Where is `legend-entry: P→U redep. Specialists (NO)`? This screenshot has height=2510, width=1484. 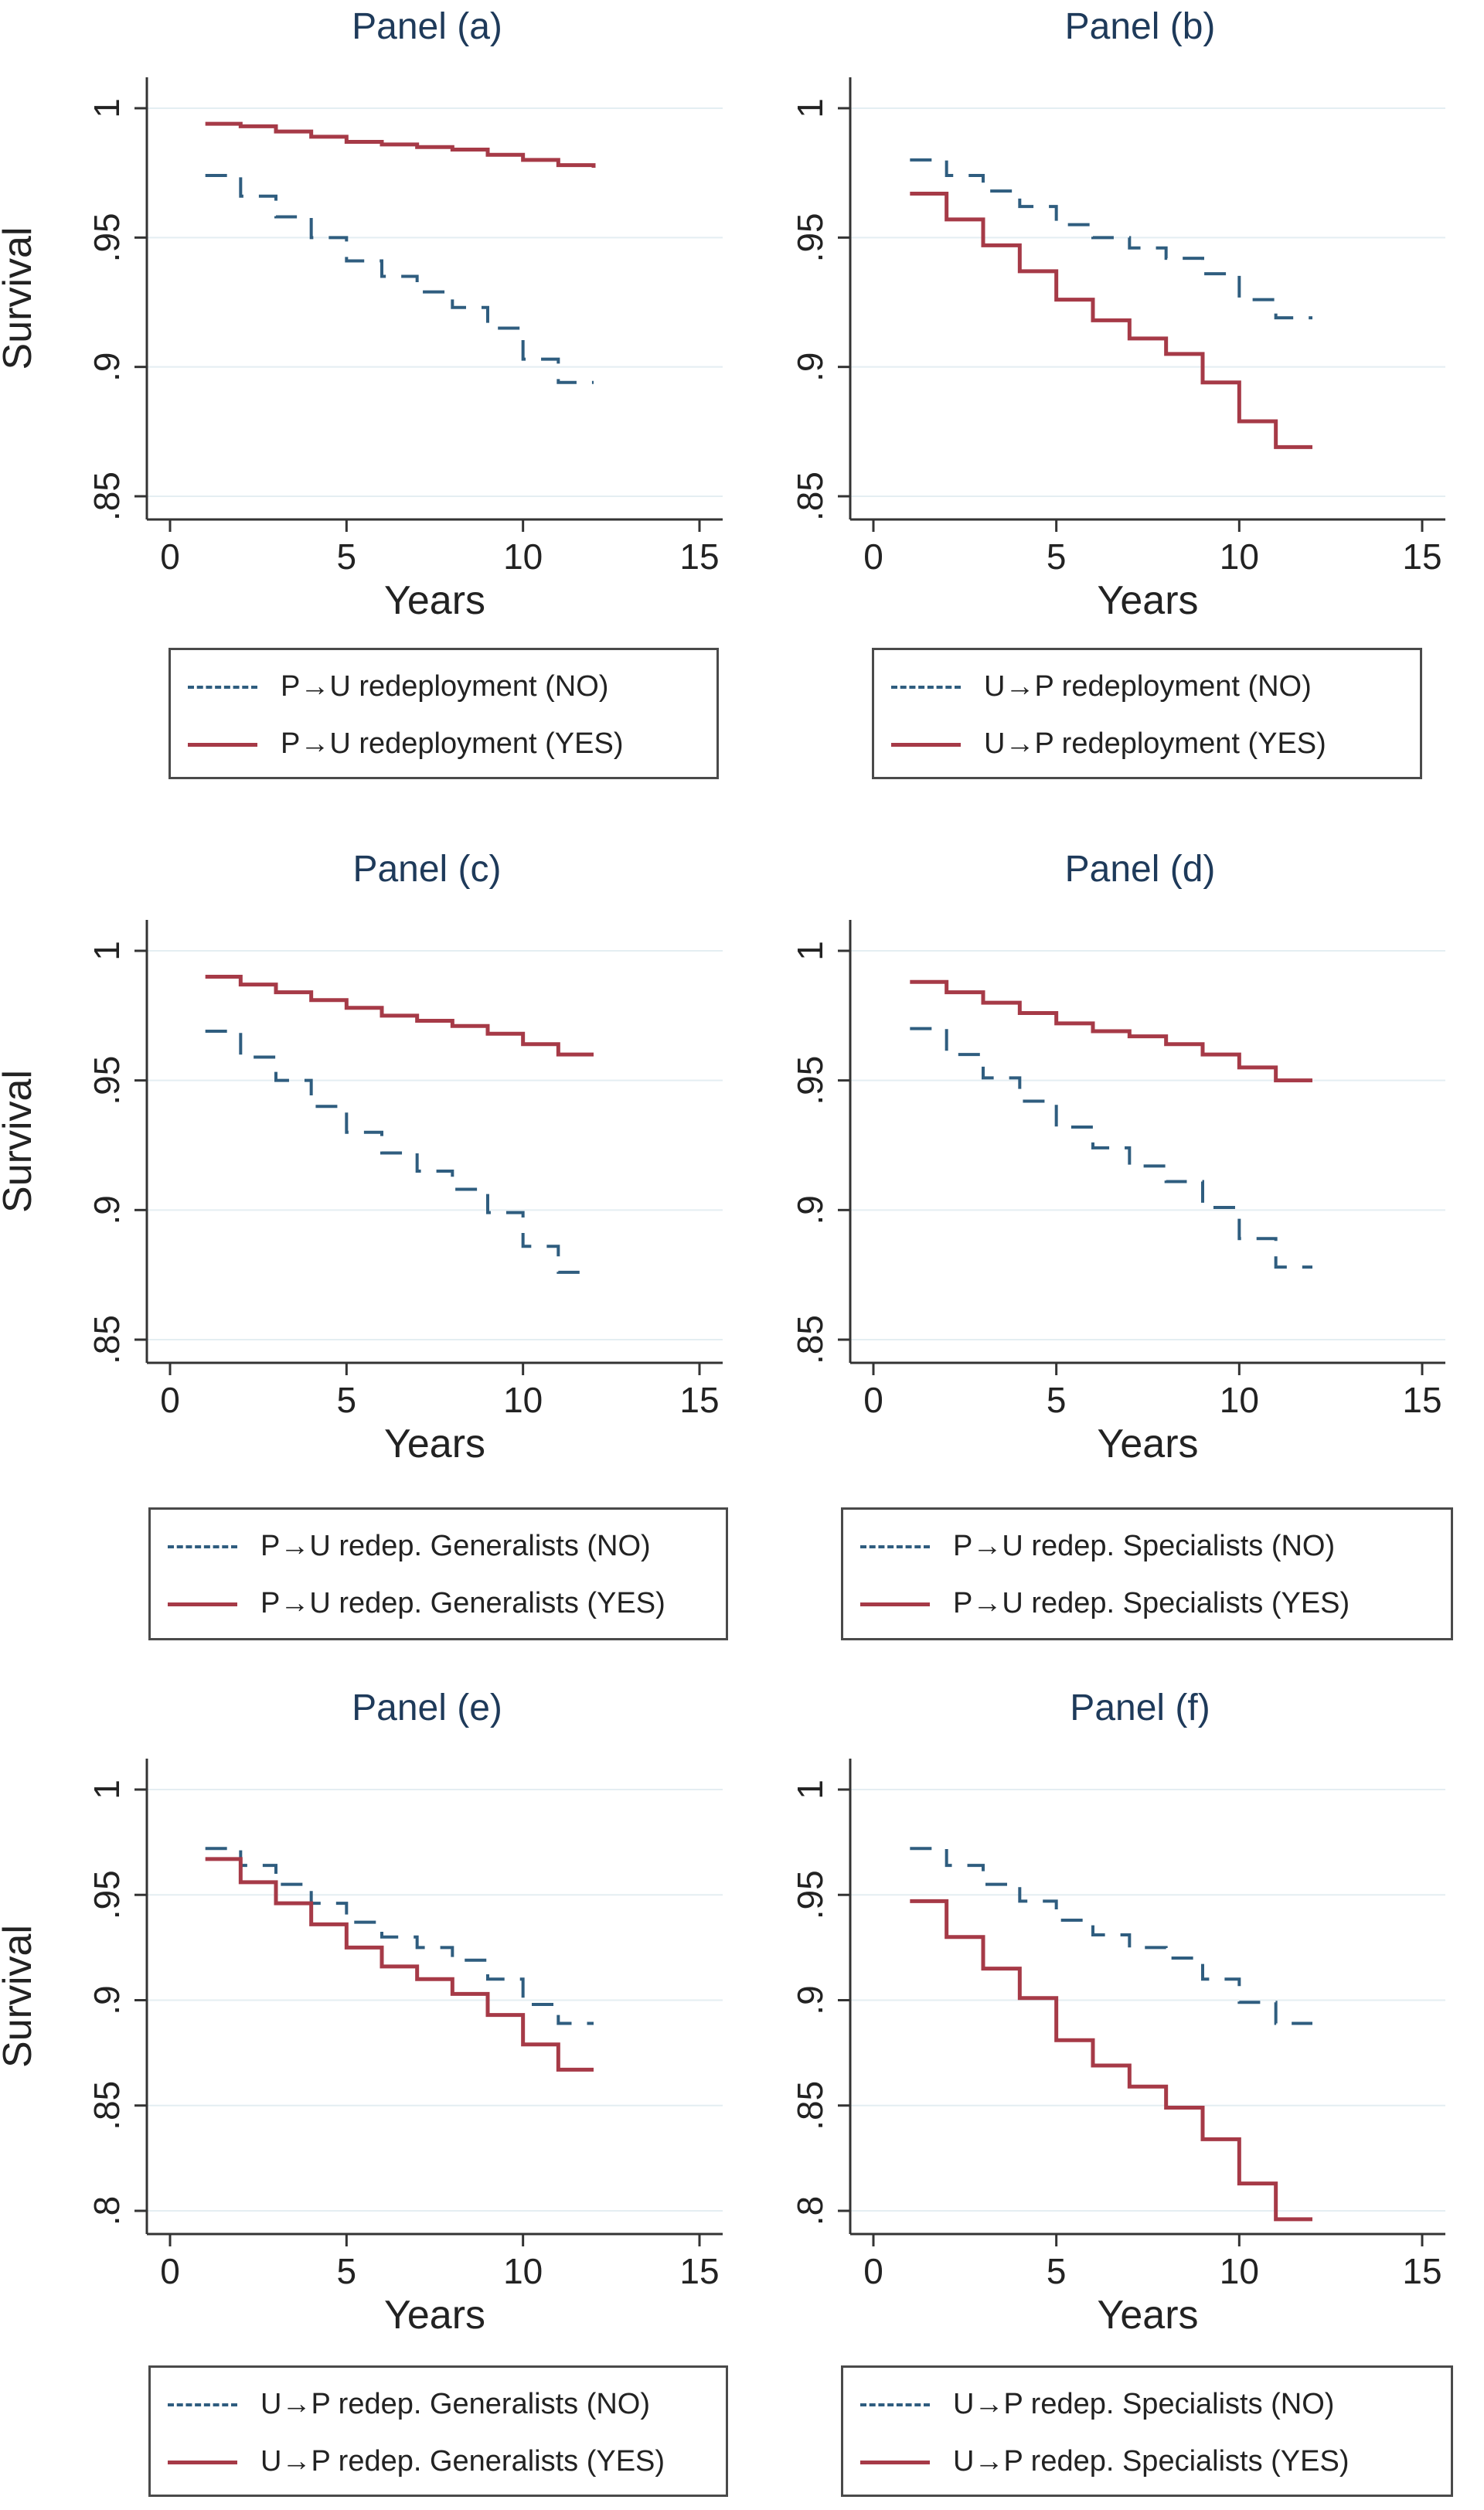 legend-entry: P→U redep. Specialists (NO) is located at coordinates (1147, 1547).